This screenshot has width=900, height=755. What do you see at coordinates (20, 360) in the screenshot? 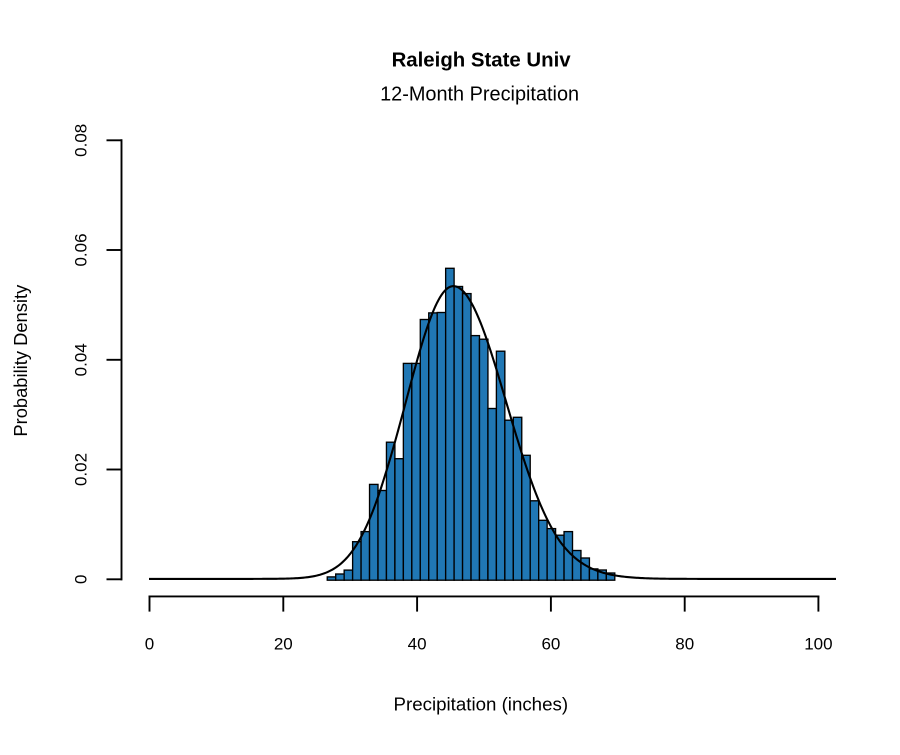
I see `svg-text: Probability Density` at bounding box center [20, 360].